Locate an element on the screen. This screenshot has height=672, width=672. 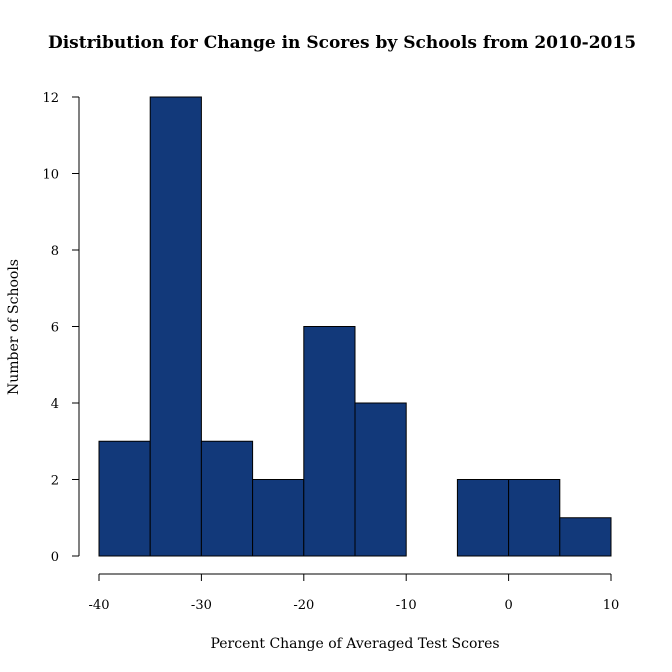
x-tick-label: 10 is located at coordinates (611, 605).